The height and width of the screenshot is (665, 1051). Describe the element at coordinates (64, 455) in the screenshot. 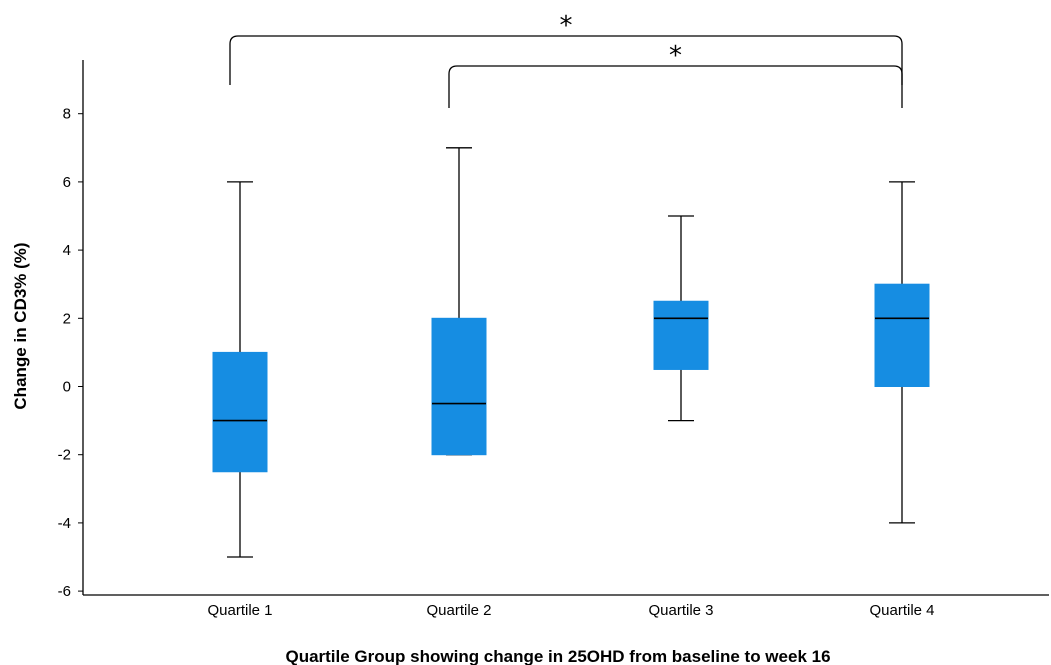

I see `y-tick-label: -2` at that location.